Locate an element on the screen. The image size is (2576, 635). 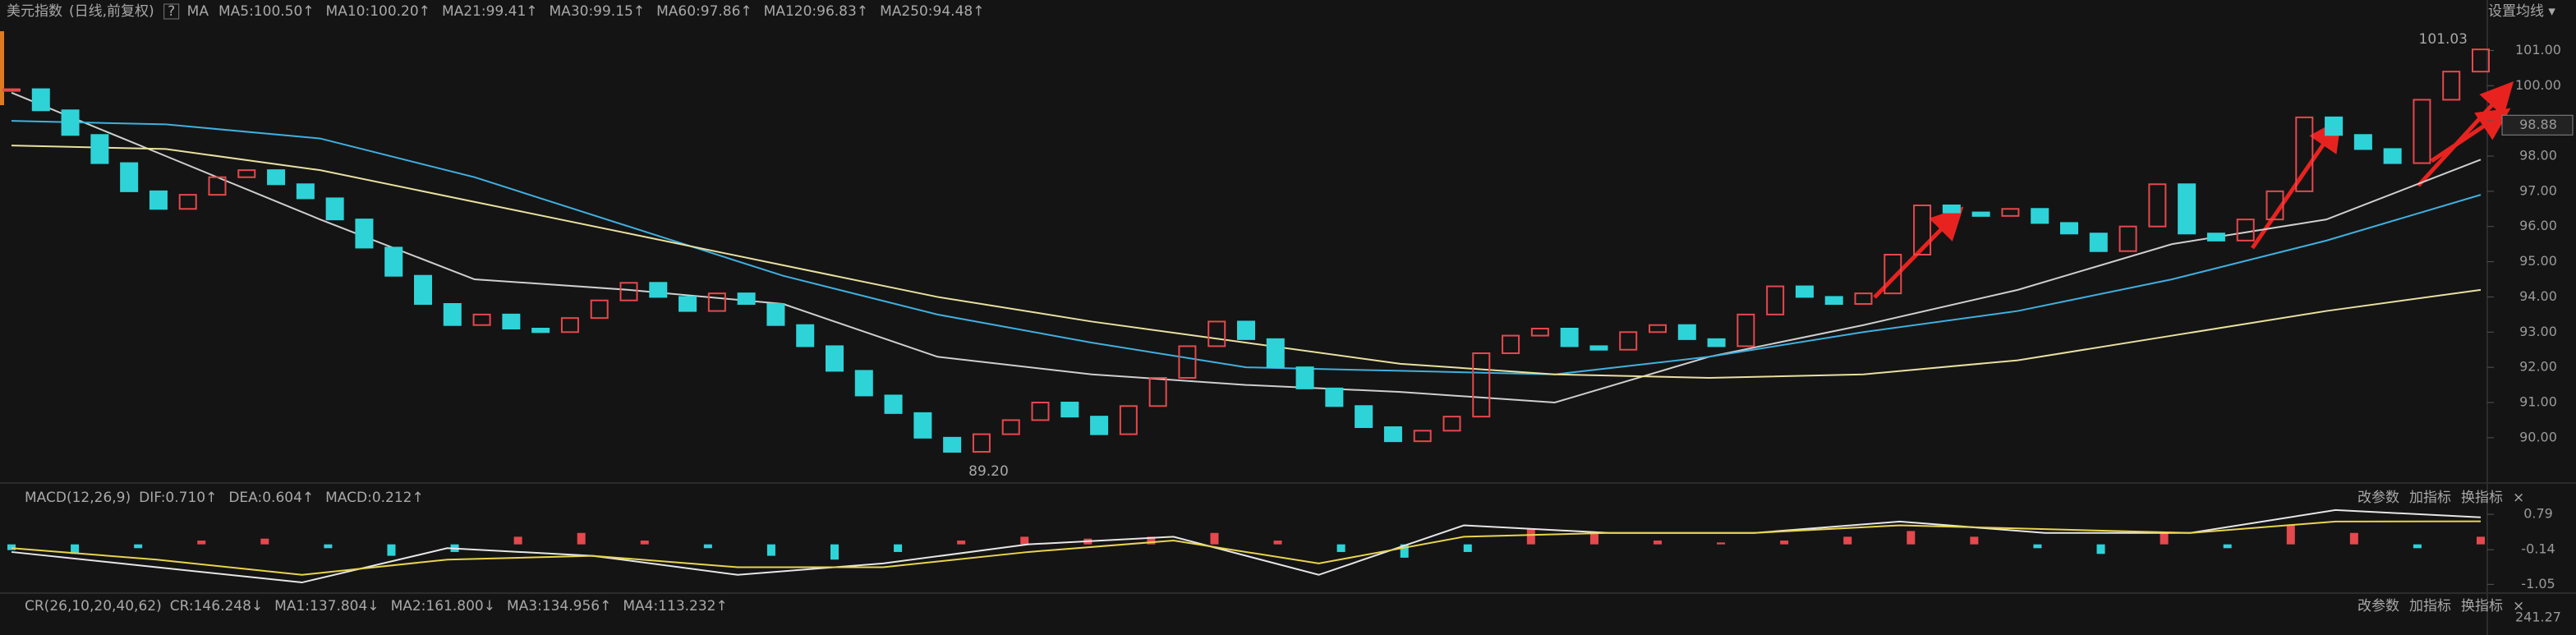
legend-entry: MA10:100.20↑ is located at coordinates (378, 11).